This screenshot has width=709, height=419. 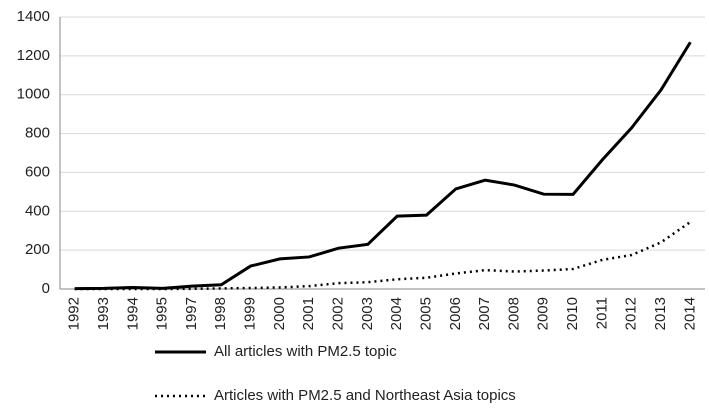 I want to click on x-tick-label: 2013, so click(x=660, y=313).